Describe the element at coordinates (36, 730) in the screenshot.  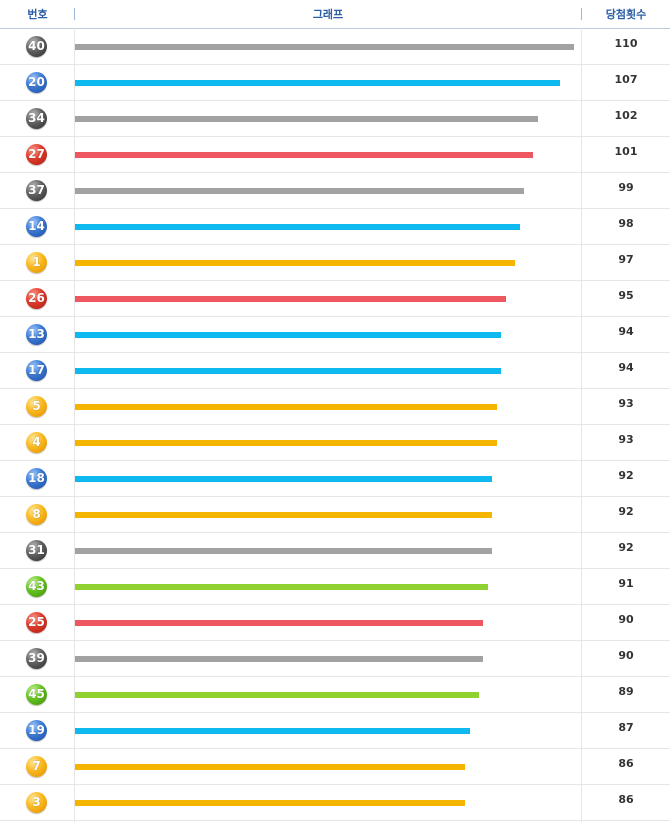
I see `number-ball: 19` at that location.